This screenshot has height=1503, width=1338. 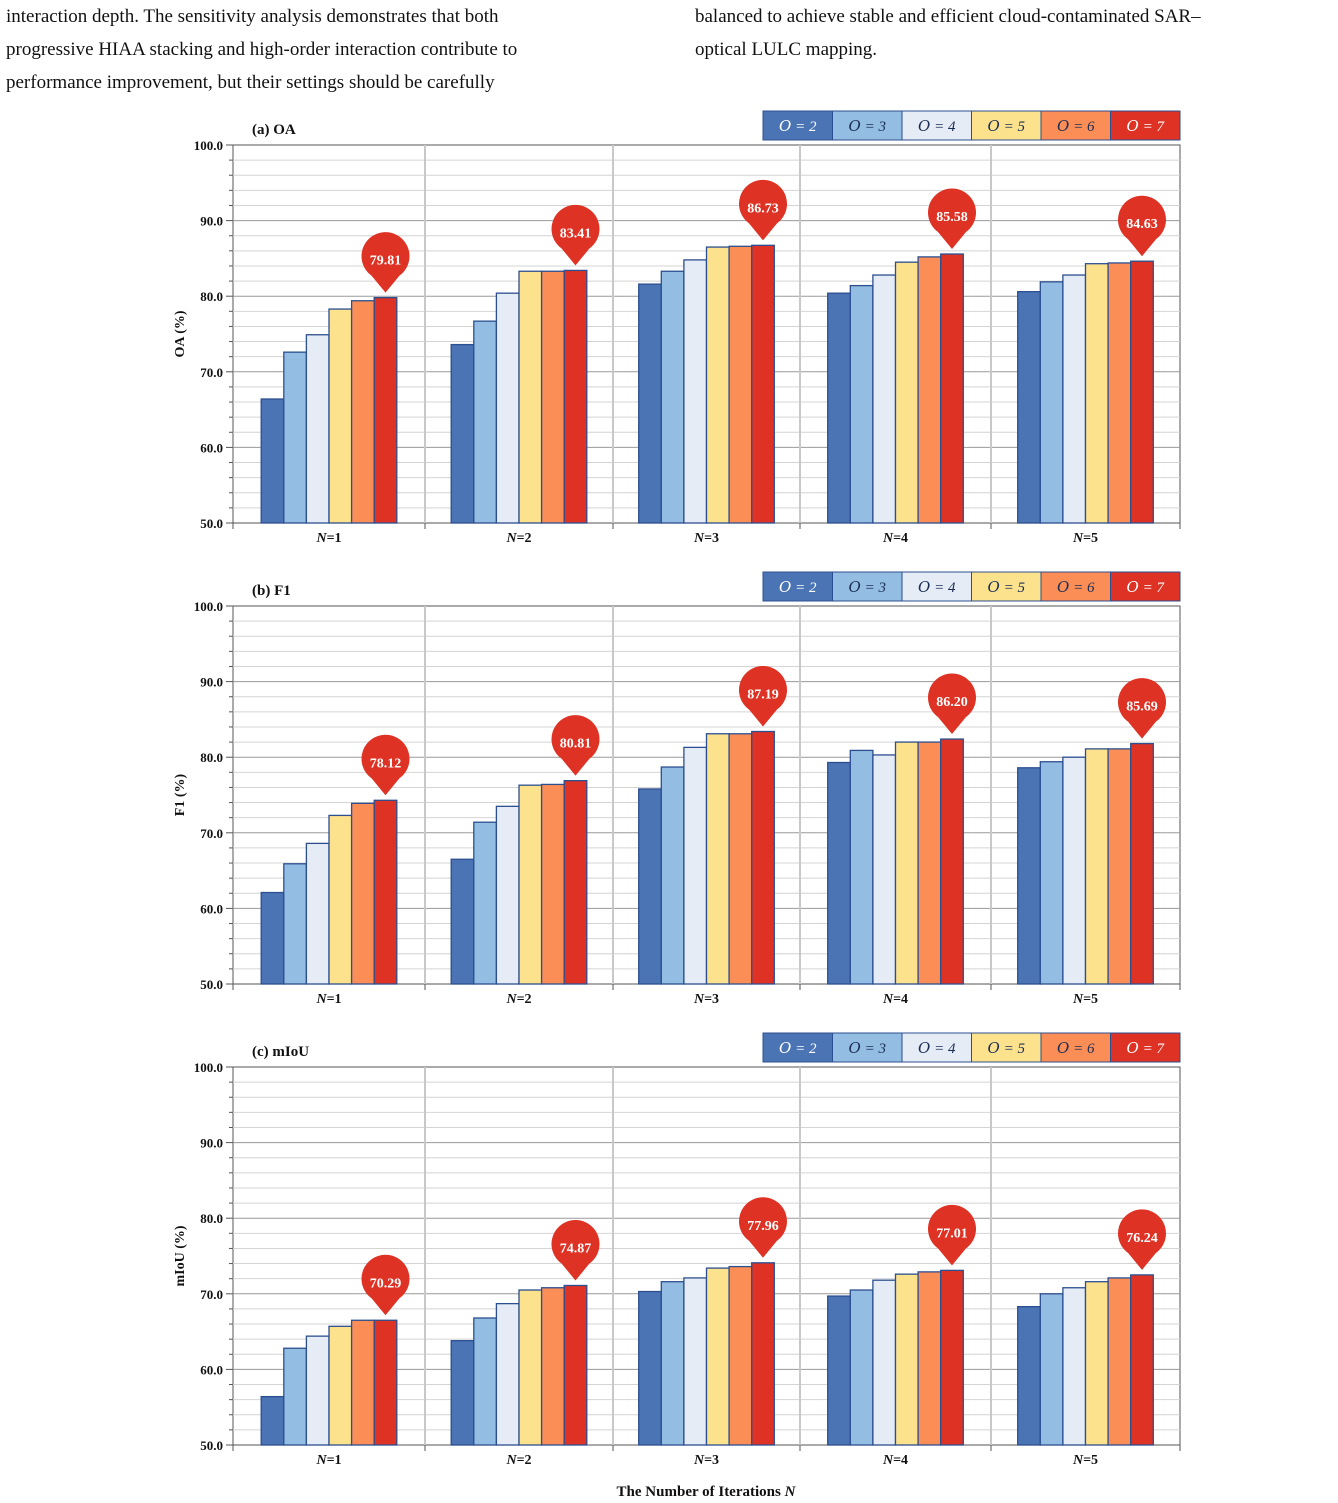 I want to click on legend-label: 𝑂 = 2, so click(x=798, y=127).